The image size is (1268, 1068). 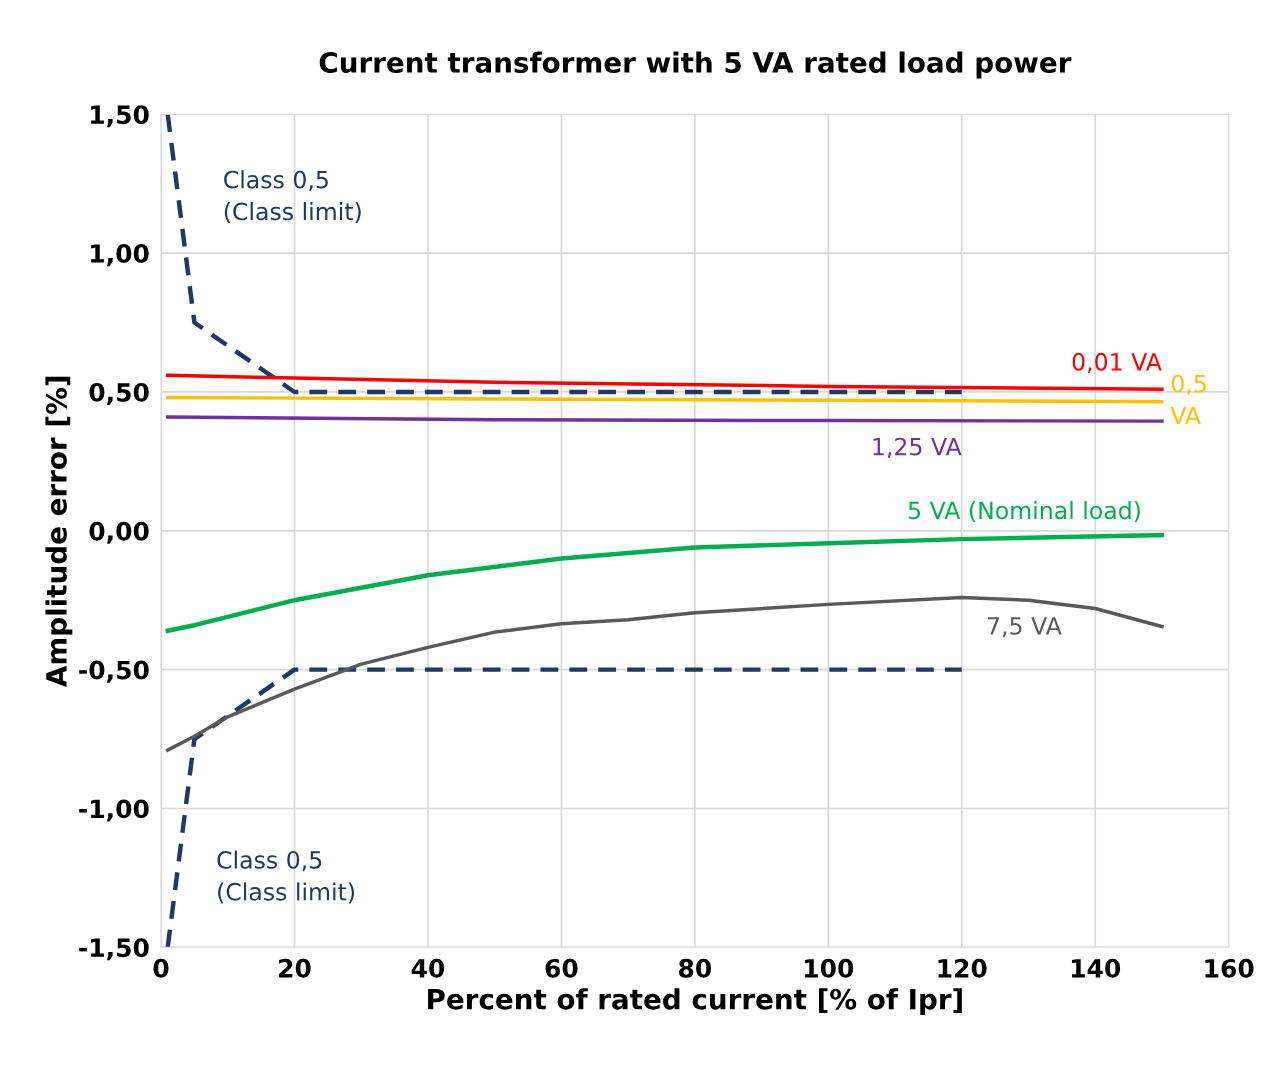 I want to click on y-axis-title: Amplitude error [%], so click(x=59, y=532).